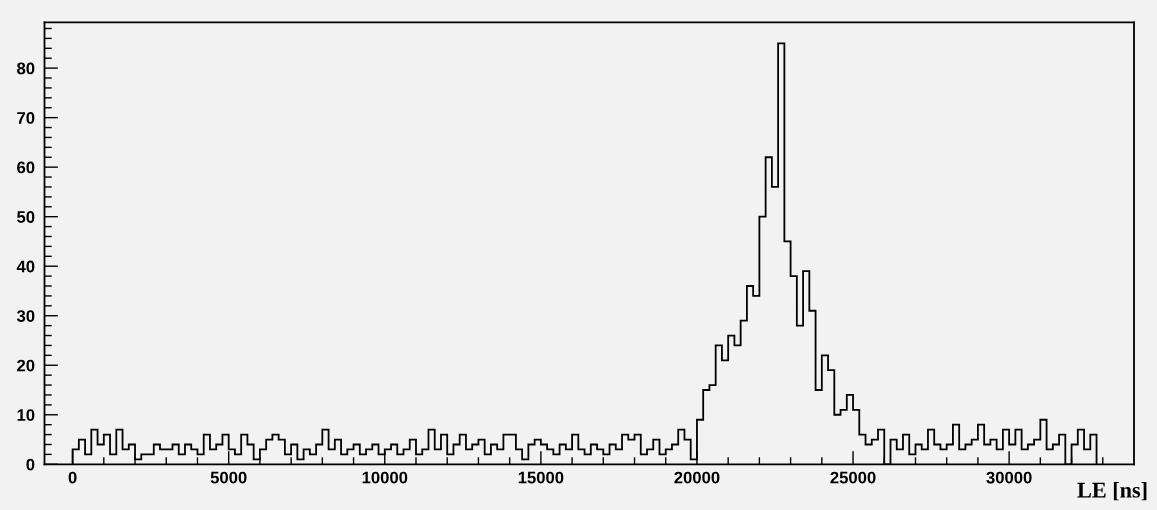 This screenshot has width=1157, height=510. Describe the element at coordinates (26, 217) in the screenshot. I see `y-tick-label: 50` at that location.